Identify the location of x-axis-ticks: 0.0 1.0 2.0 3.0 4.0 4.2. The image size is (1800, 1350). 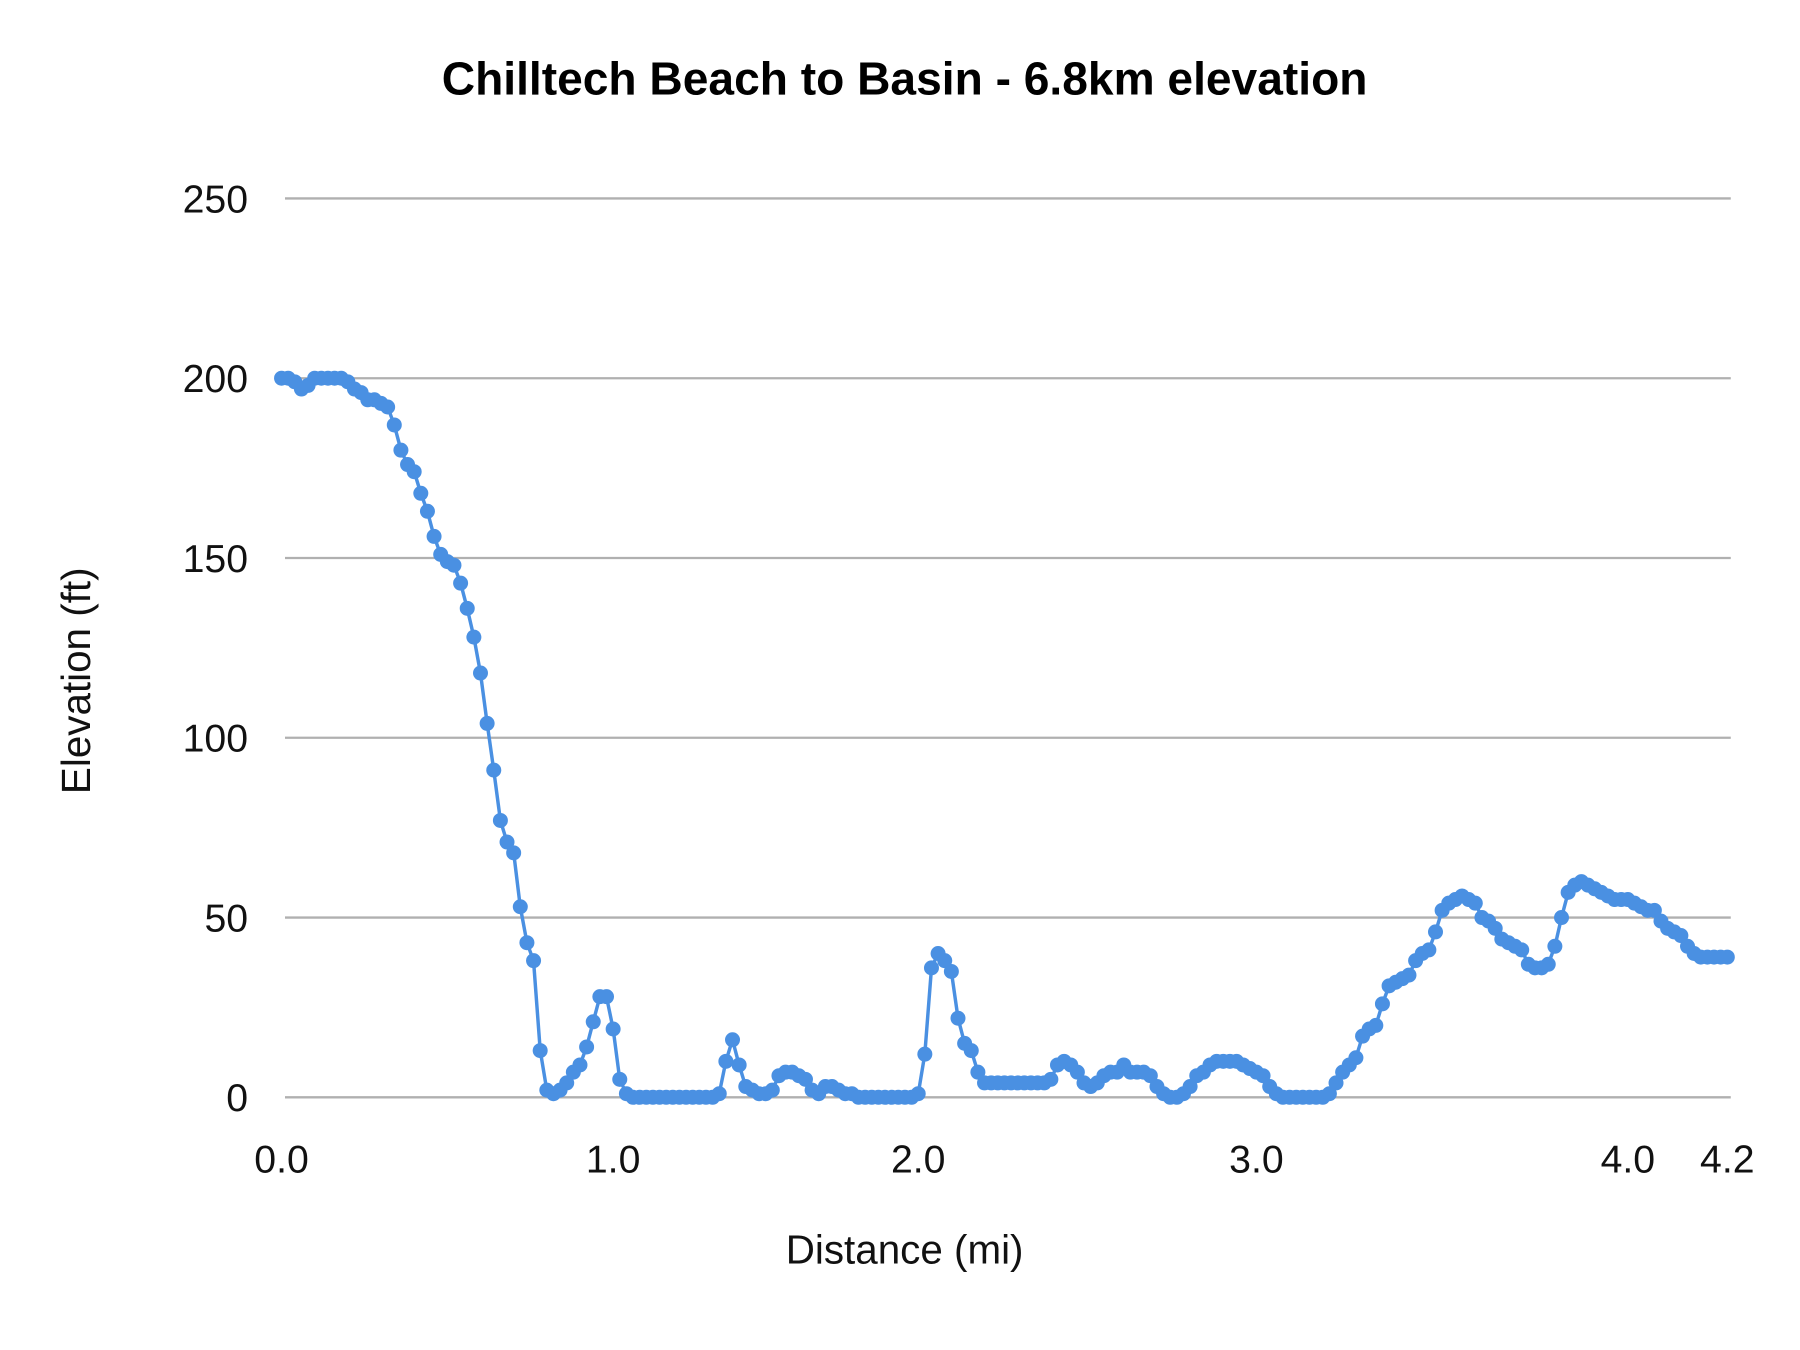
(1004, 1159).